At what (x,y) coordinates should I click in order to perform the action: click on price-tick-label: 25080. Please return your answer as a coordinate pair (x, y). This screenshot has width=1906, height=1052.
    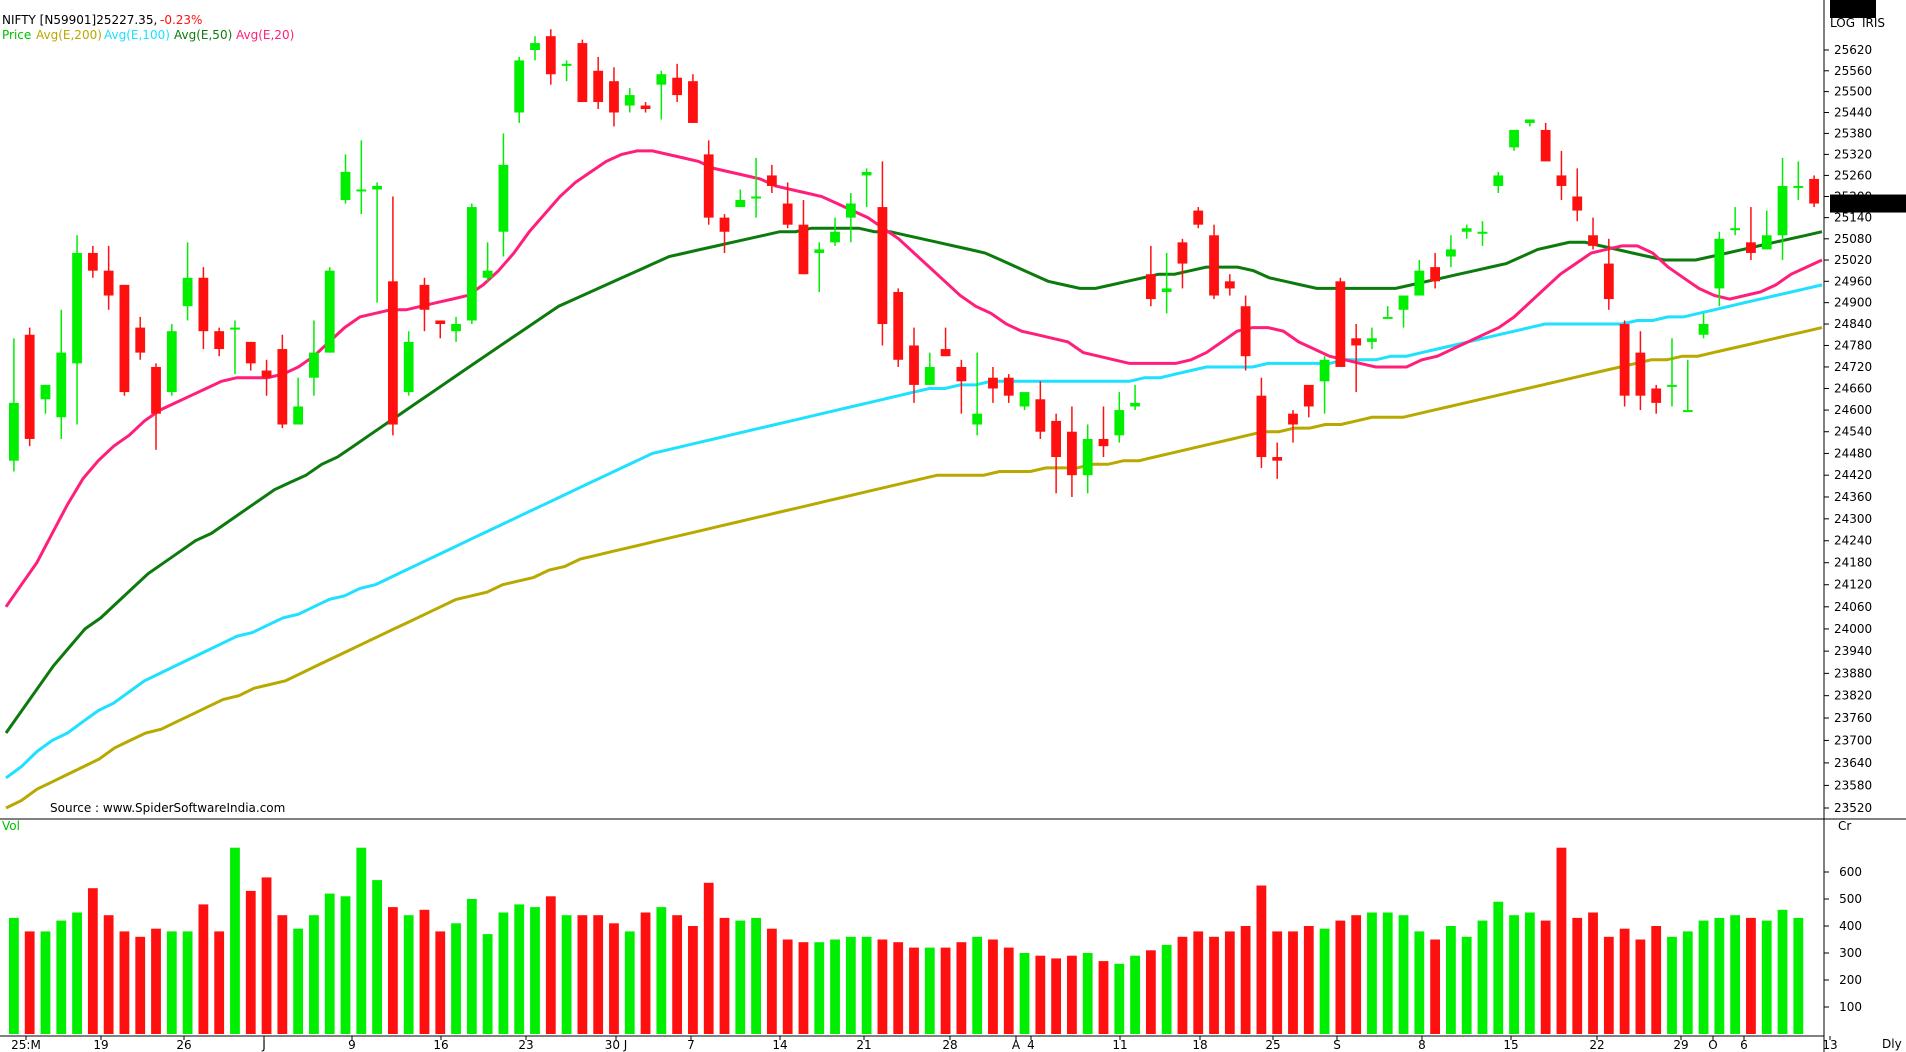
    Looking at the image, I should click on (1853, 239).